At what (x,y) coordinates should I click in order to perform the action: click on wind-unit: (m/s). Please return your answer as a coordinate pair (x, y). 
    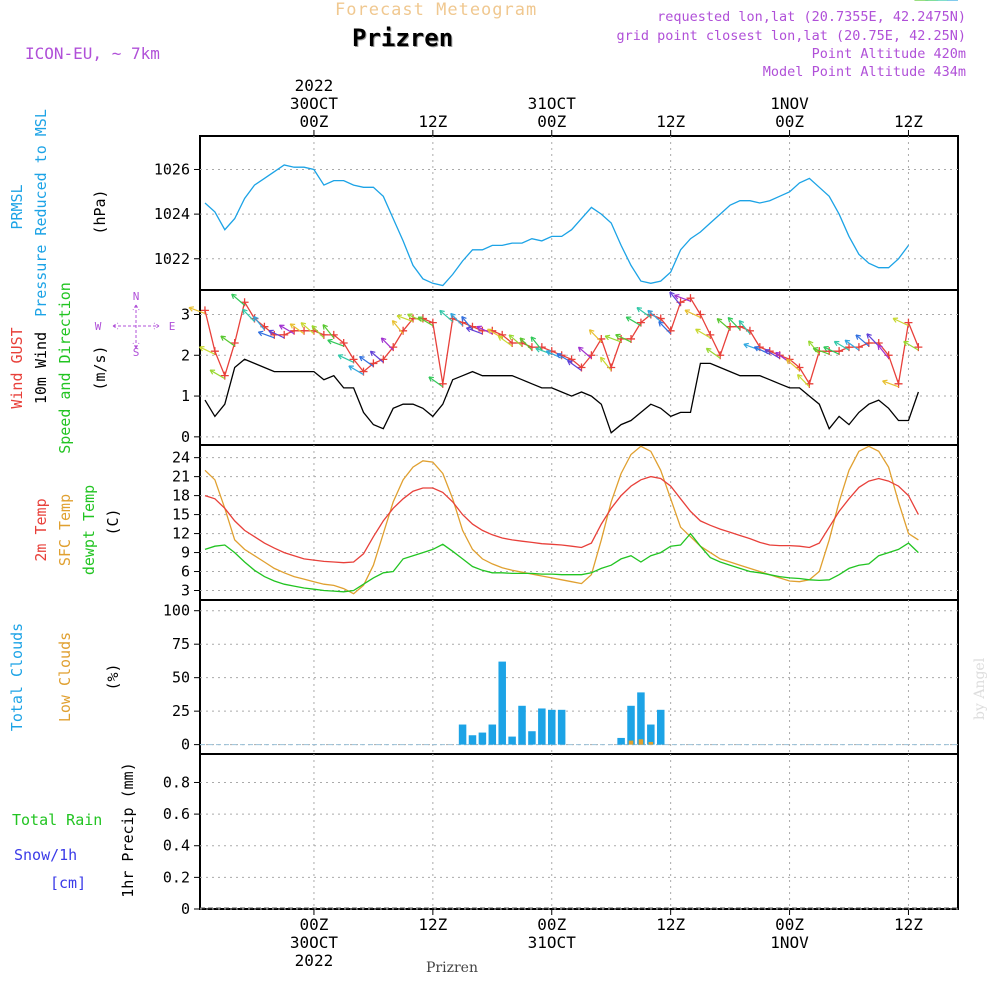
    Looking at the image, I should click on (100, 367).